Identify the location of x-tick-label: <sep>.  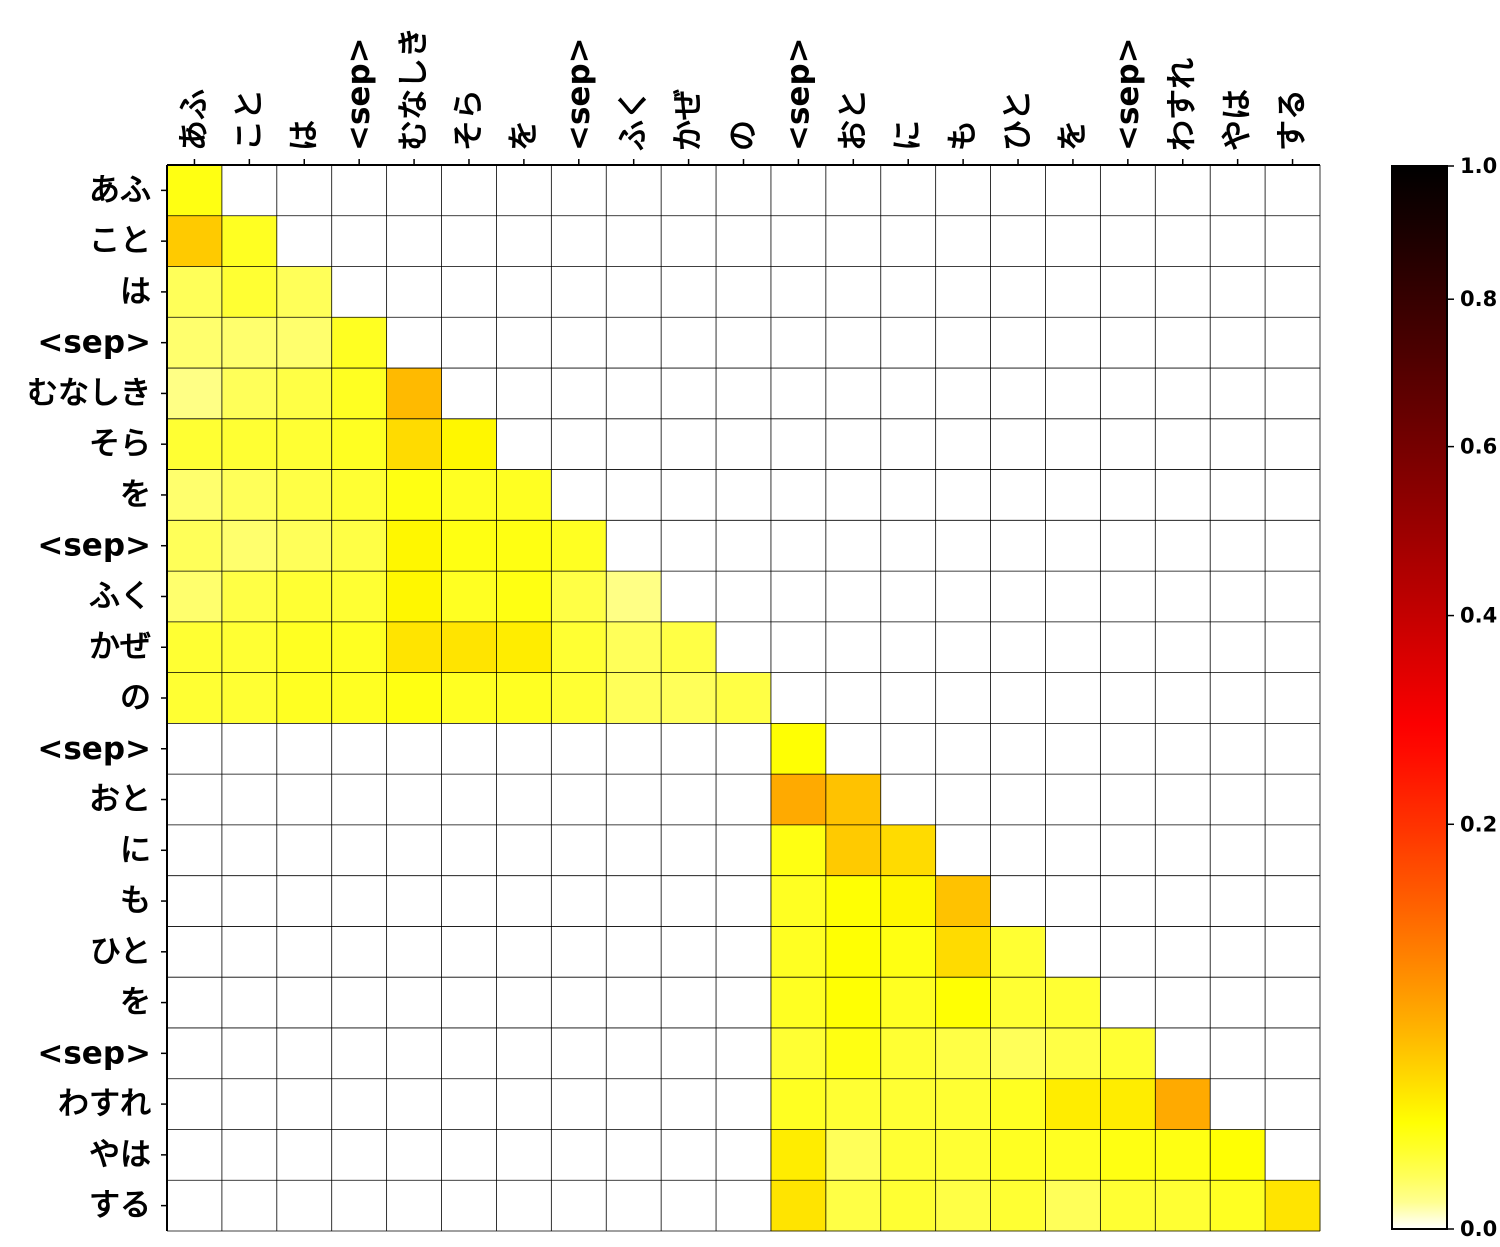
(579, 94).